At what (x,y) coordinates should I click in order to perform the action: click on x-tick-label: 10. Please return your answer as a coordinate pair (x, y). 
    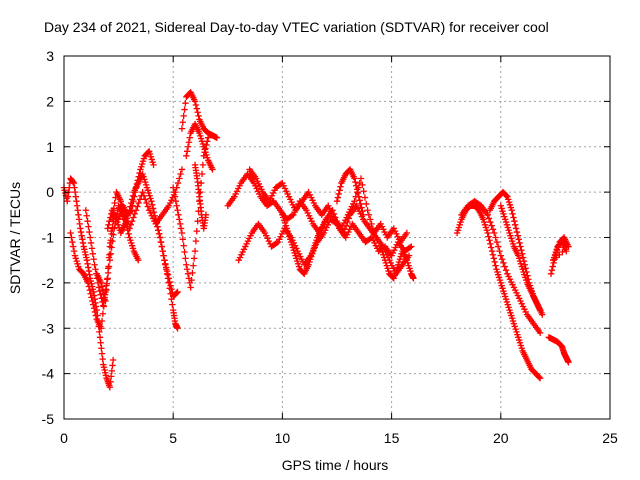
    Looking at the image, I should click on (283, 438).